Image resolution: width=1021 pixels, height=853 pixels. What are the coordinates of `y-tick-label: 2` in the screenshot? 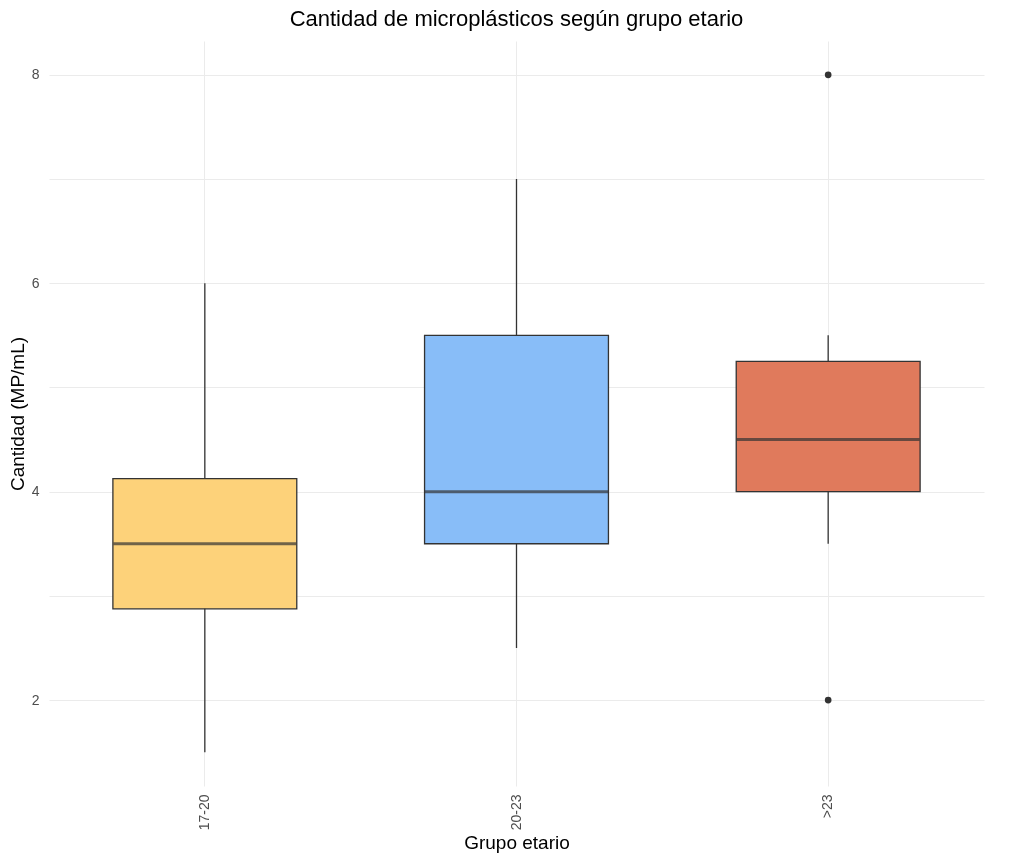 It's located at (35, 699).